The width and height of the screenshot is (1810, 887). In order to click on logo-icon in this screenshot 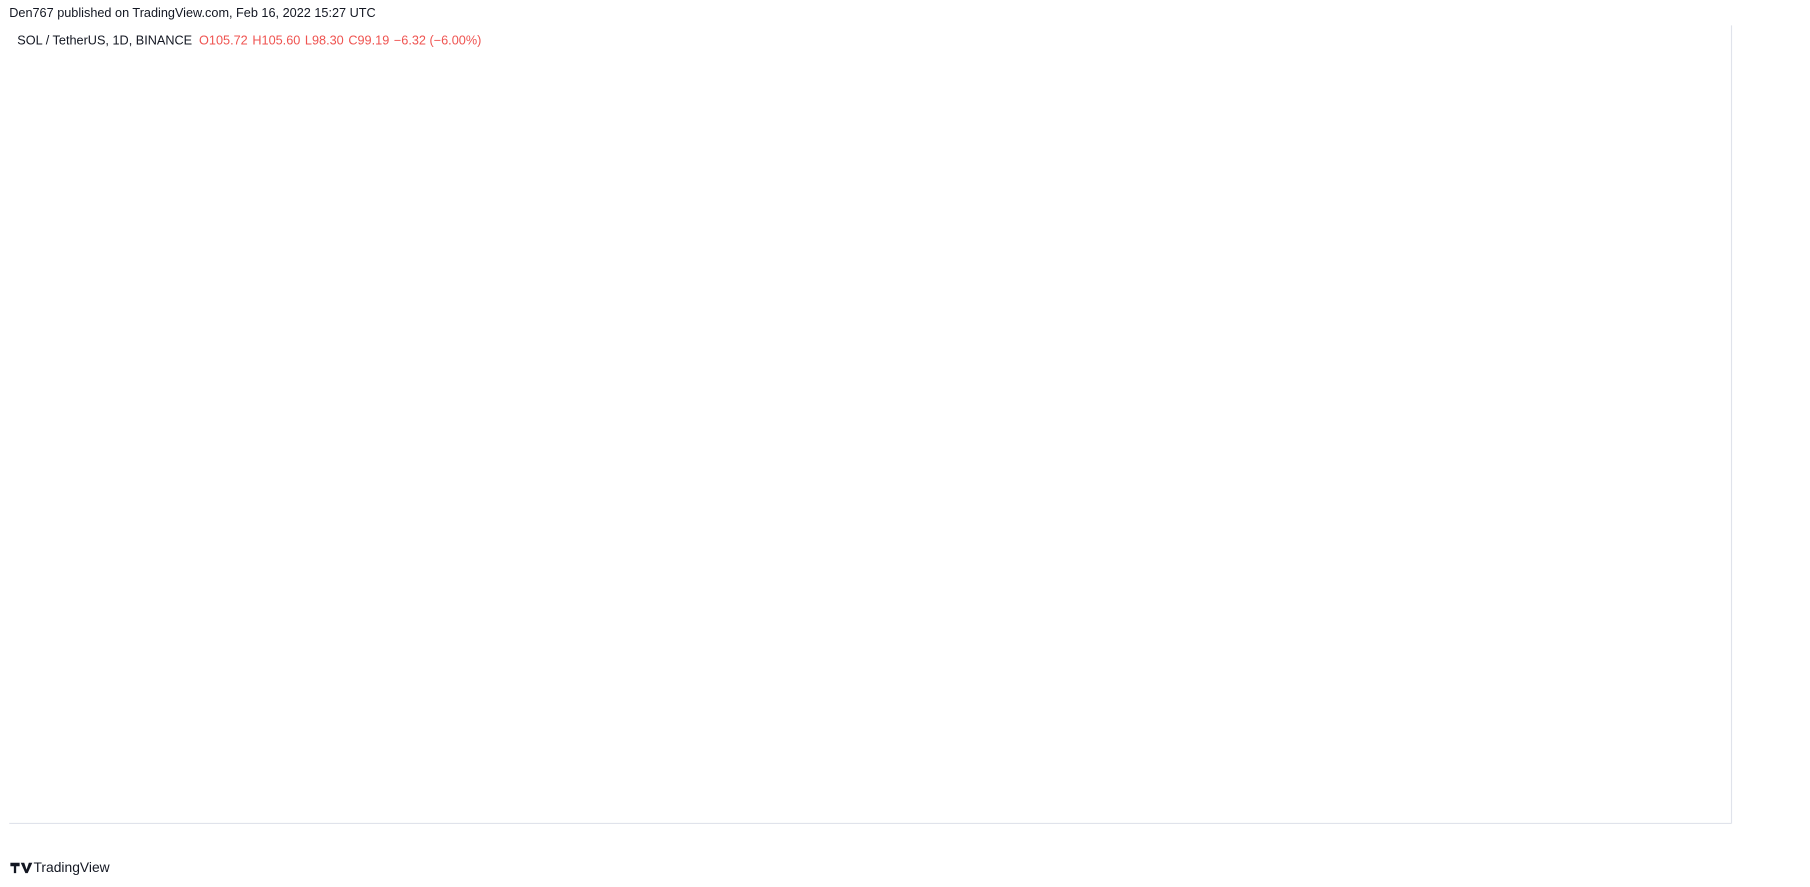, I will do `click(21, 868)`.